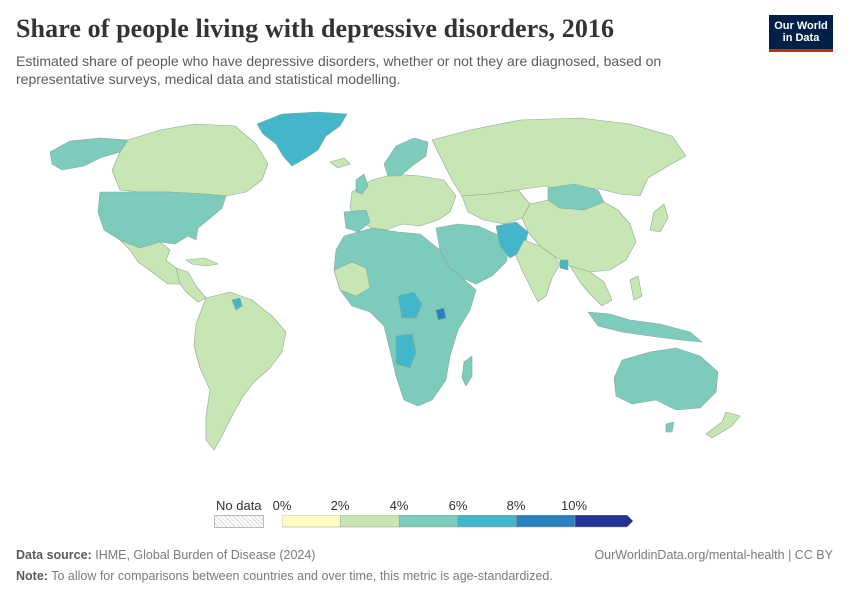 The width and height of the screenshot is (850, 600). Describe the element at coordinates (237, 304) in the screenshot. I see `region-guyana` at that location.